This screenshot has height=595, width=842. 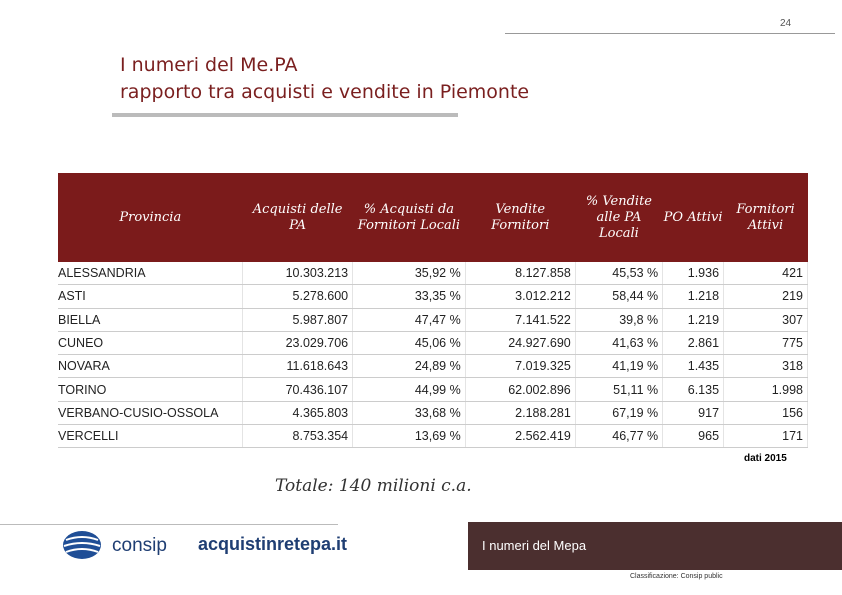 What do you see at coordinates (765, 217) in the screenshot?
I see `column-header: Fornitori Attivi` at bounding box center [765, 217].